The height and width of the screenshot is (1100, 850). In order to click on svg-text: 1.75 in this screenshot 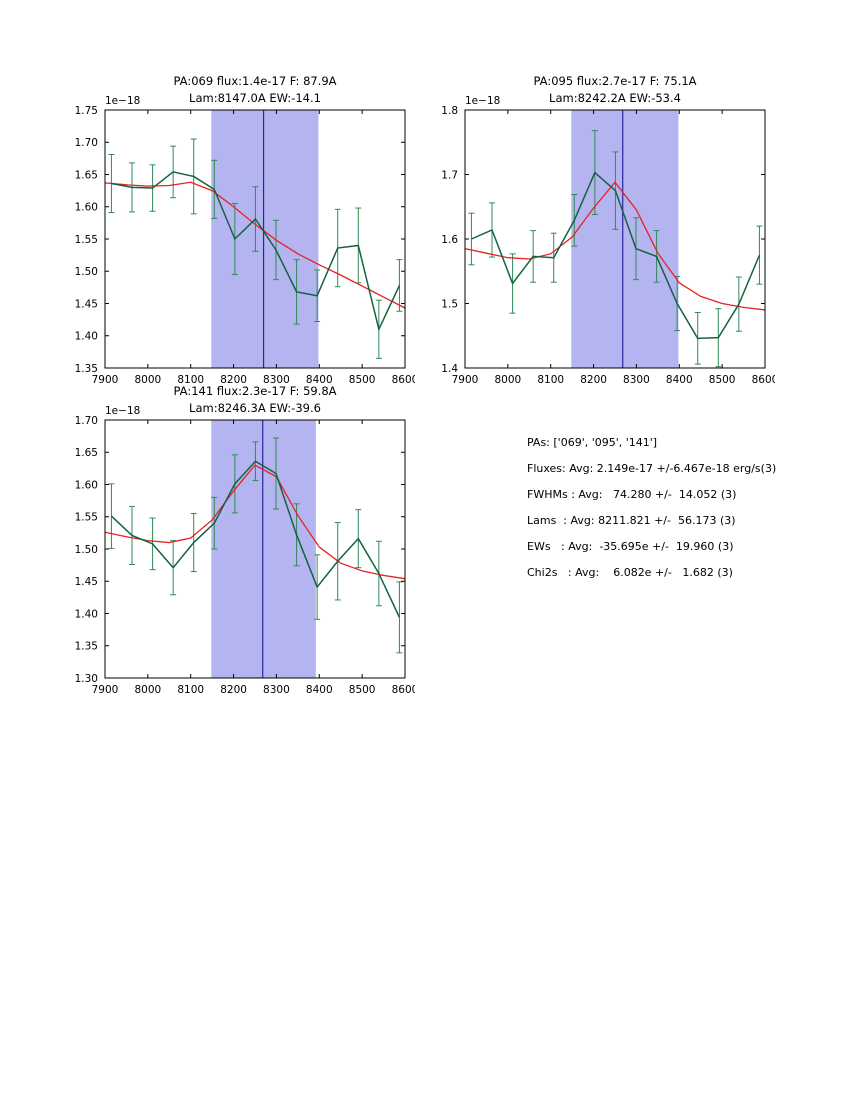, I will do `click(86, 111)`.